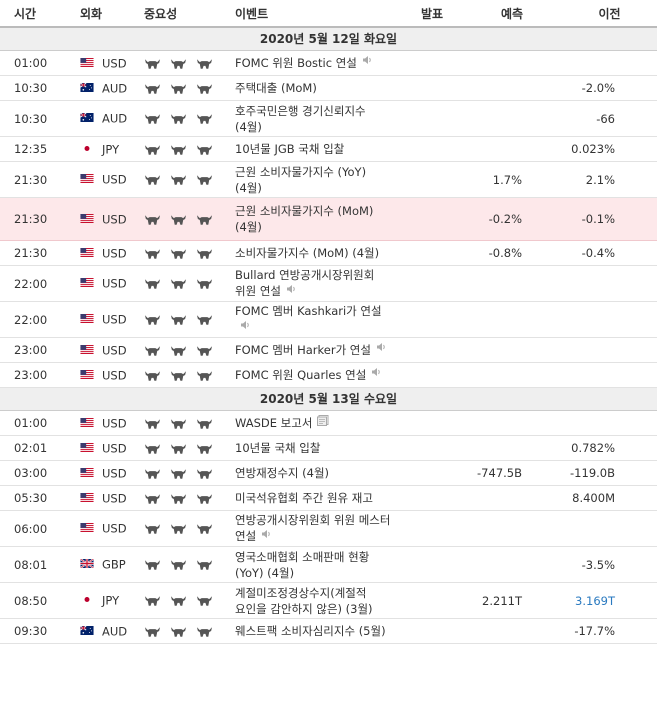  Describe the element at coordinates (305, 283) in the screenshot. I see `event-name: Bullard 연방공개시장위원회 위원 연설` at that location.